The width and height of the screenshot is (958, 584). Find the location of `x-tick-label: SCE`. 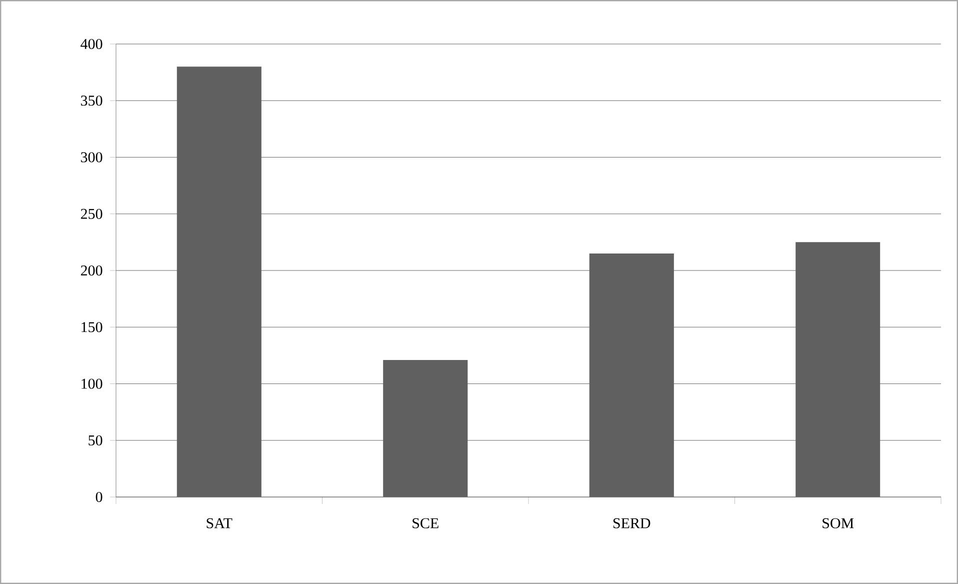

x-tick-label: SCE is located at coordinates (425, 523).